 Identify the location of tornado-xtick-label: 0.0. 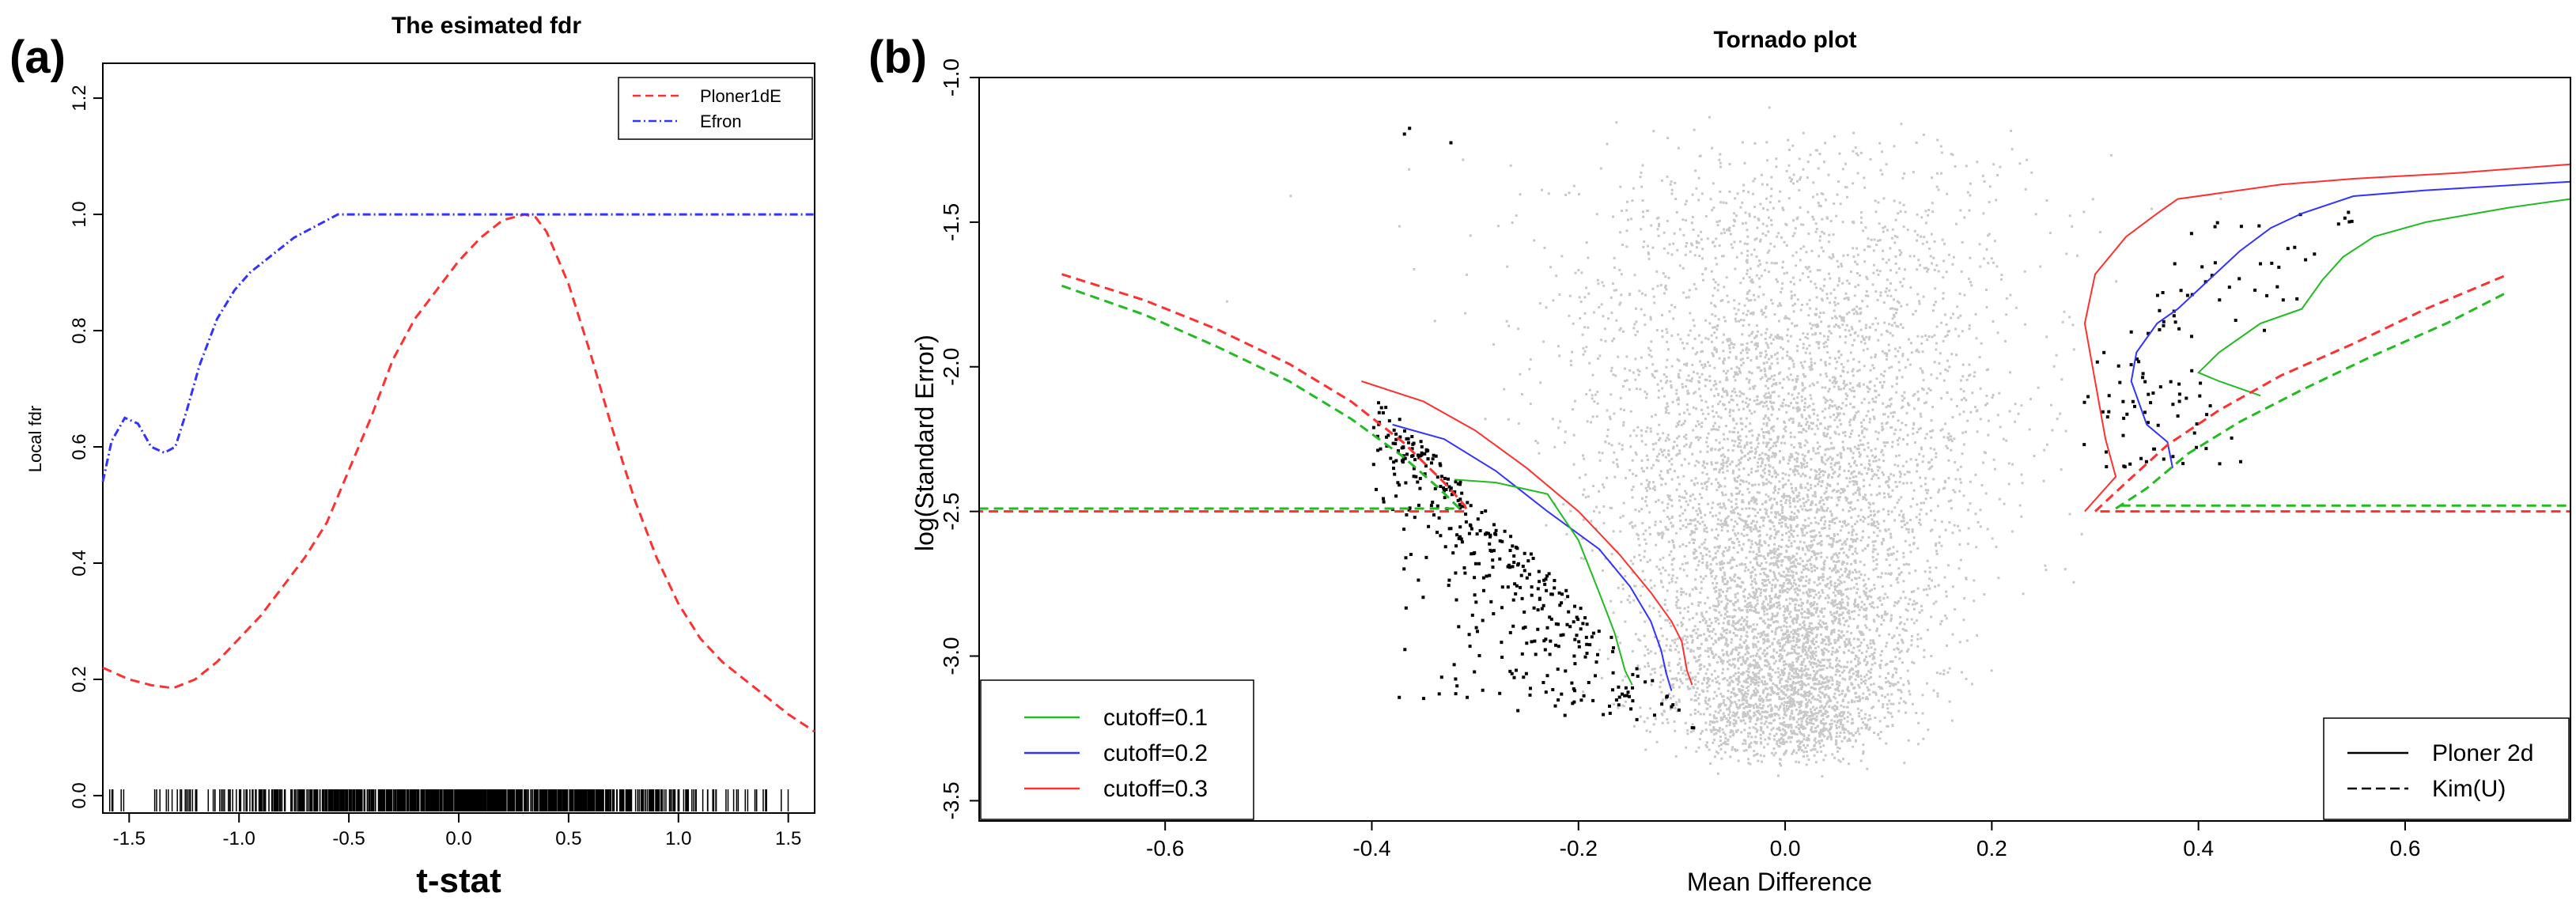
(1786, 848).